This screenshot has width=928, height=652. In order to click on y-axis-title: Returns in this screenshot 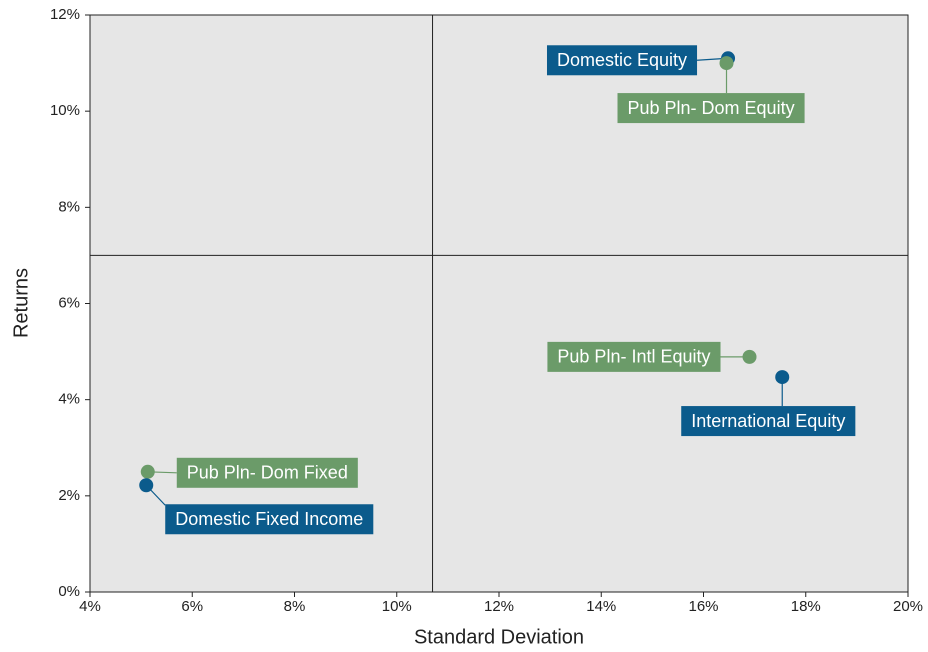, I will do `click(21, 303)`.